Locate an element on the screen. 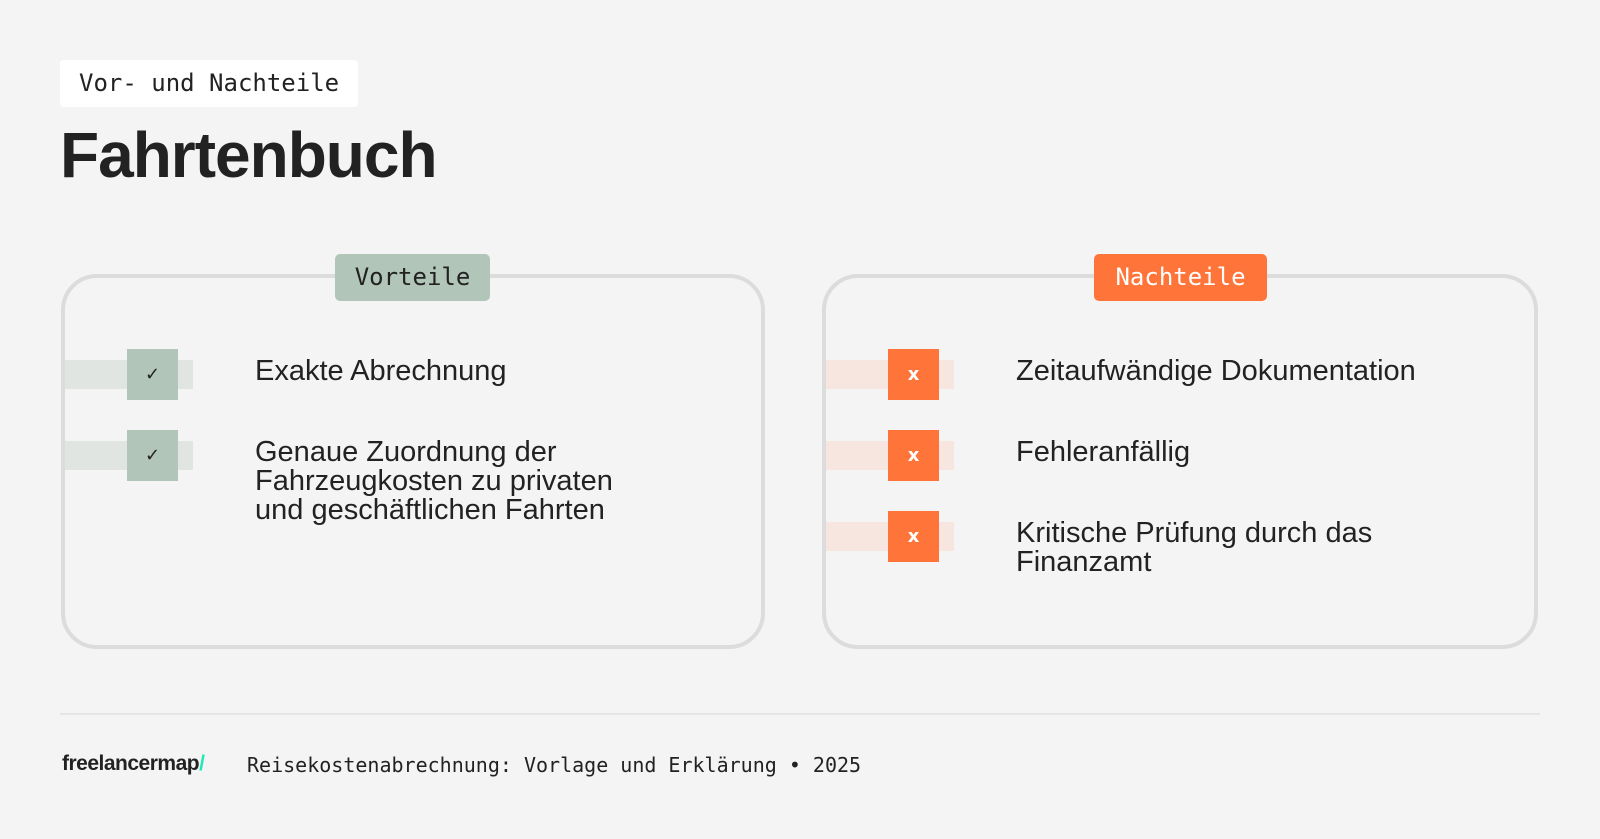 The image size is (1600, 839). freelancermap-logo: freelancermap/ is located at coordinates (133, 764).